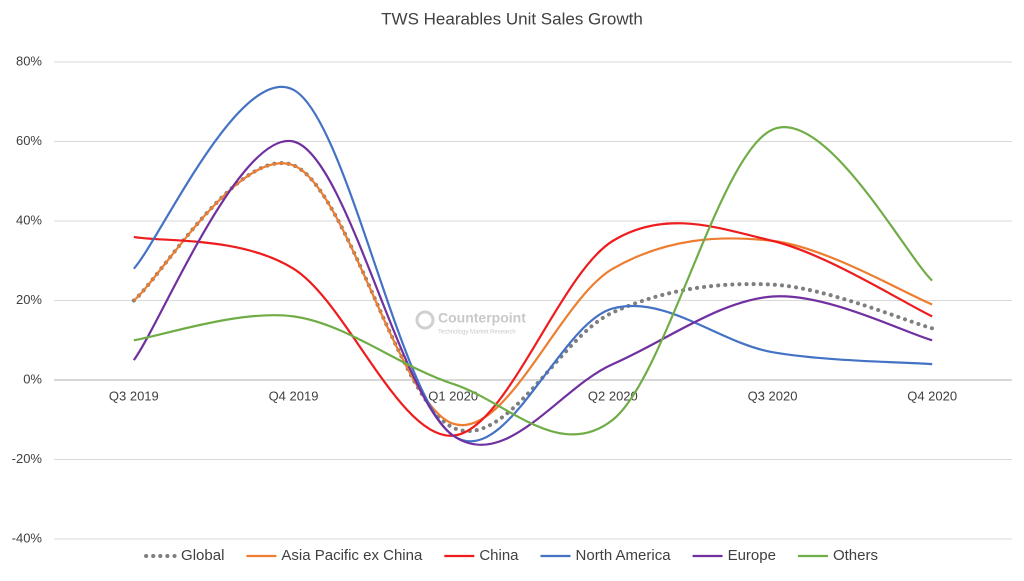 Image resolution: width=1024 pixels, height=581 pixels. What do you see at coordinates (29, 60) in the screenshot?
I see `y-tick-label: 80%` at bounding box center [29, 60].